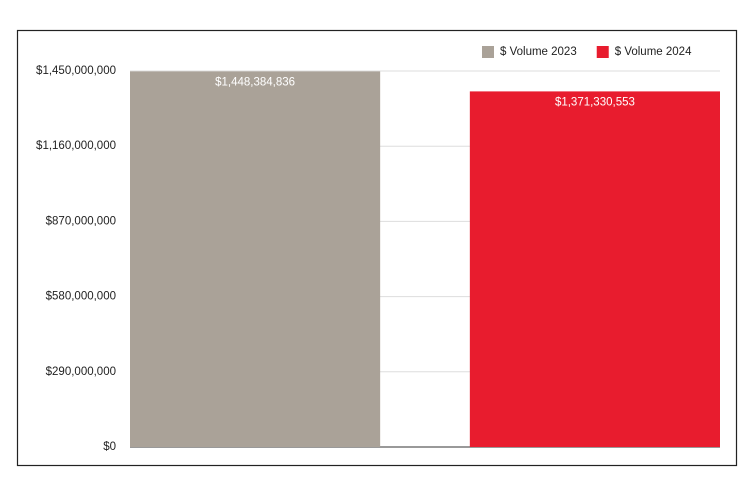 The image size is (745, 481). Describe the element at coordinates (76, 71) in the screenshot. I see `y-tick-label: $1,450,000,000` at that location.